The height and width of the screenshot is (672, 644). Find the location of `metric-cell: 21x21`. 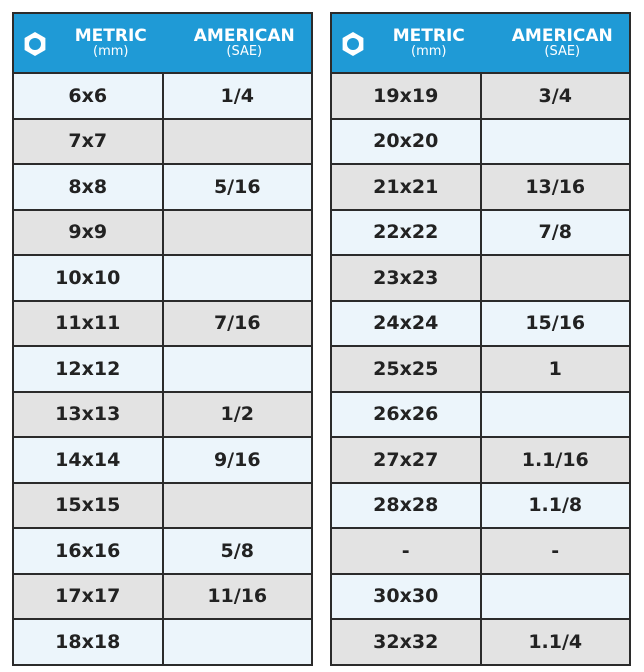

metric-cell: 21x21 is located at coordinates (406, 187).